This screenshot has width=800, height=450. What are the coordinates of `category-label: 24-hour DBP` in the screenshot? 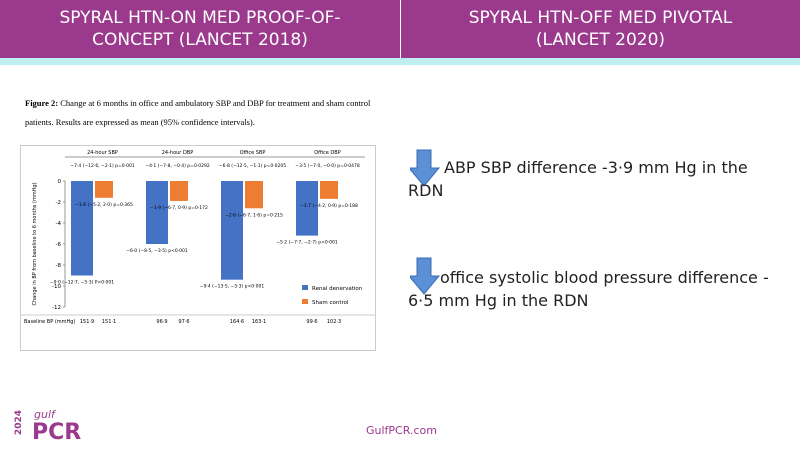 It's located at (178, 153).